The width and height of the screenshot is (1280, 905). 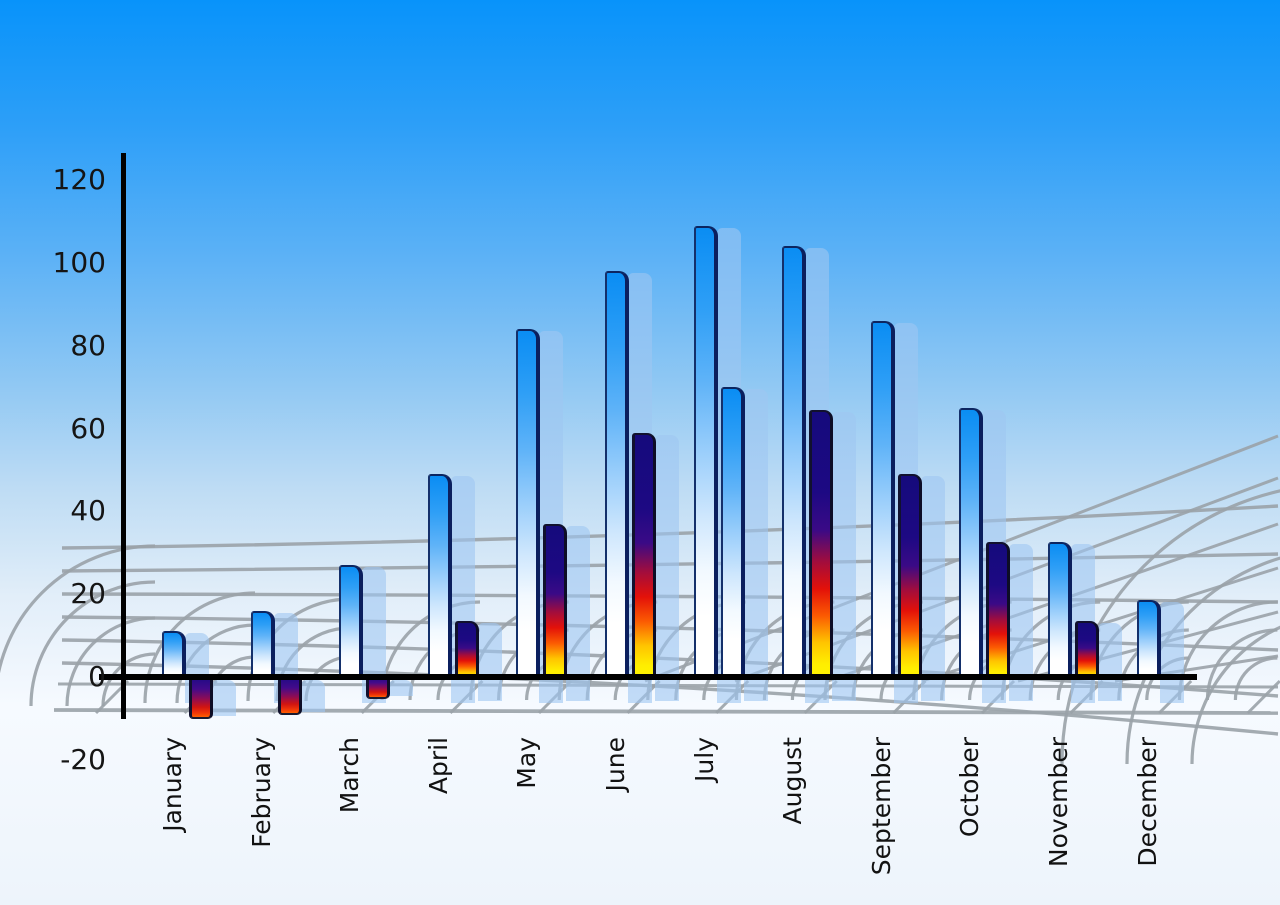 I want to click on bar-shadow-june-series2, so click(x=667, y=567).